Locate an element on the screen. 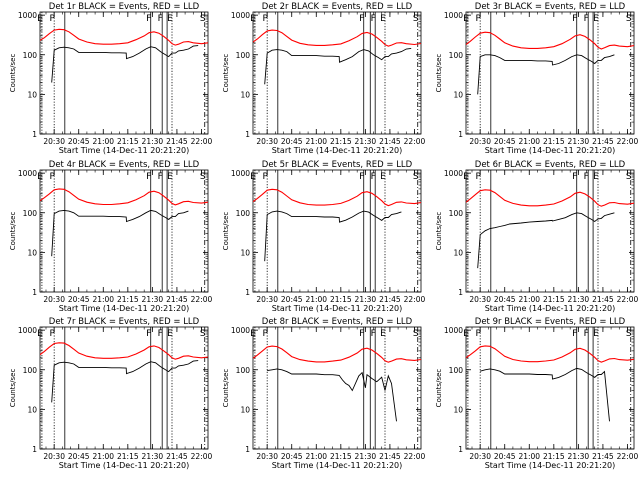 The image size is (640, 480). chart-title: Det 7r BLACK = Events, RED = LLD is located at coordinates (124, 322).